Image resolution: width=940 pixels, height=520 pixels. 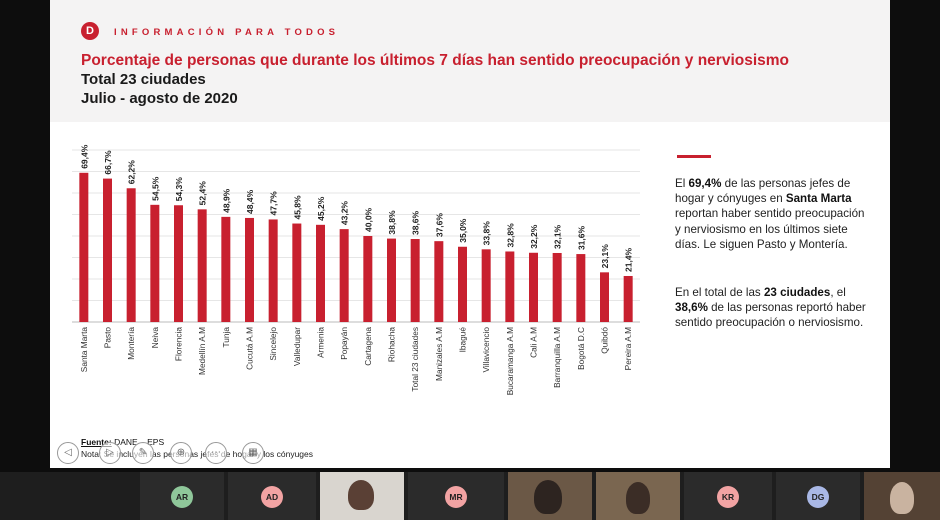 What do you see at coordinates (838, 292) in the screenshot?
I see `p2-segment: , el` at bounding box center [838, 292].